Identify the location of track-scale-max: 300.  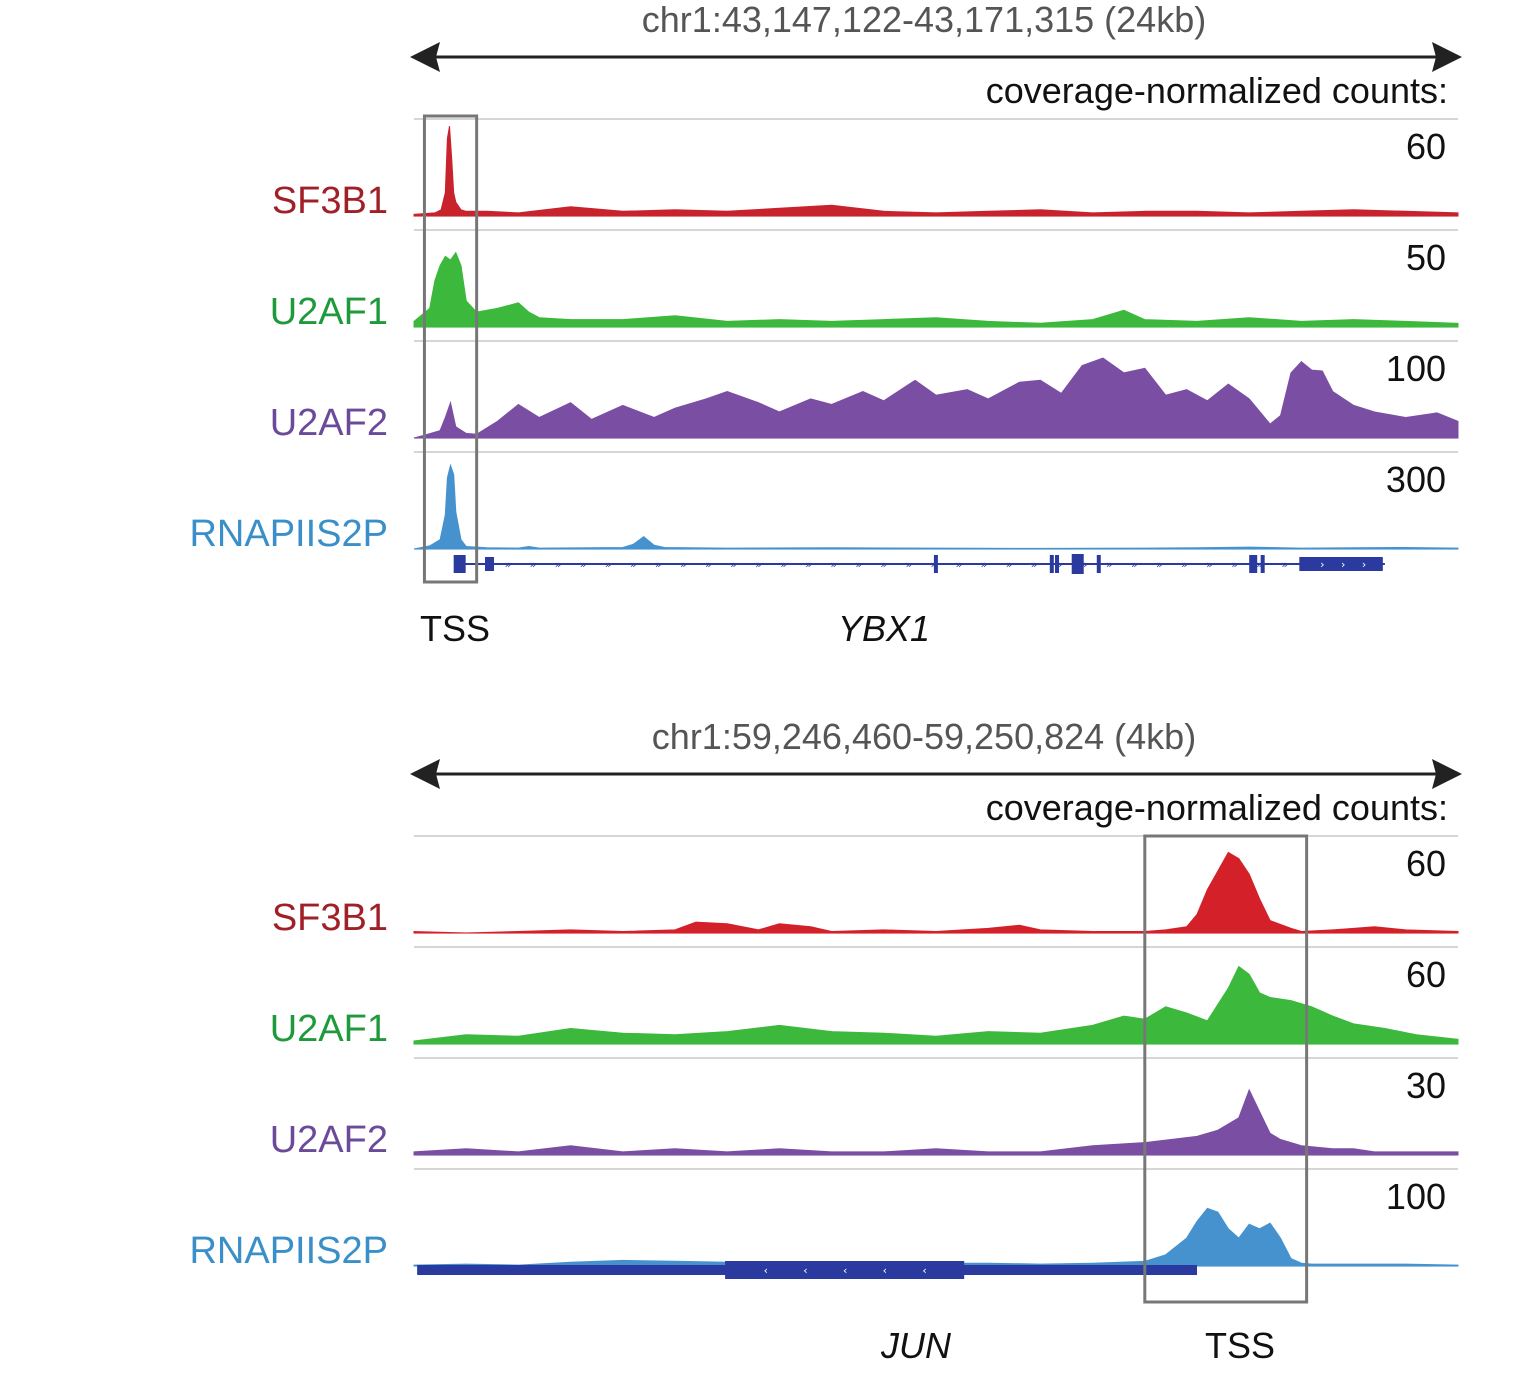
(1416, 479).